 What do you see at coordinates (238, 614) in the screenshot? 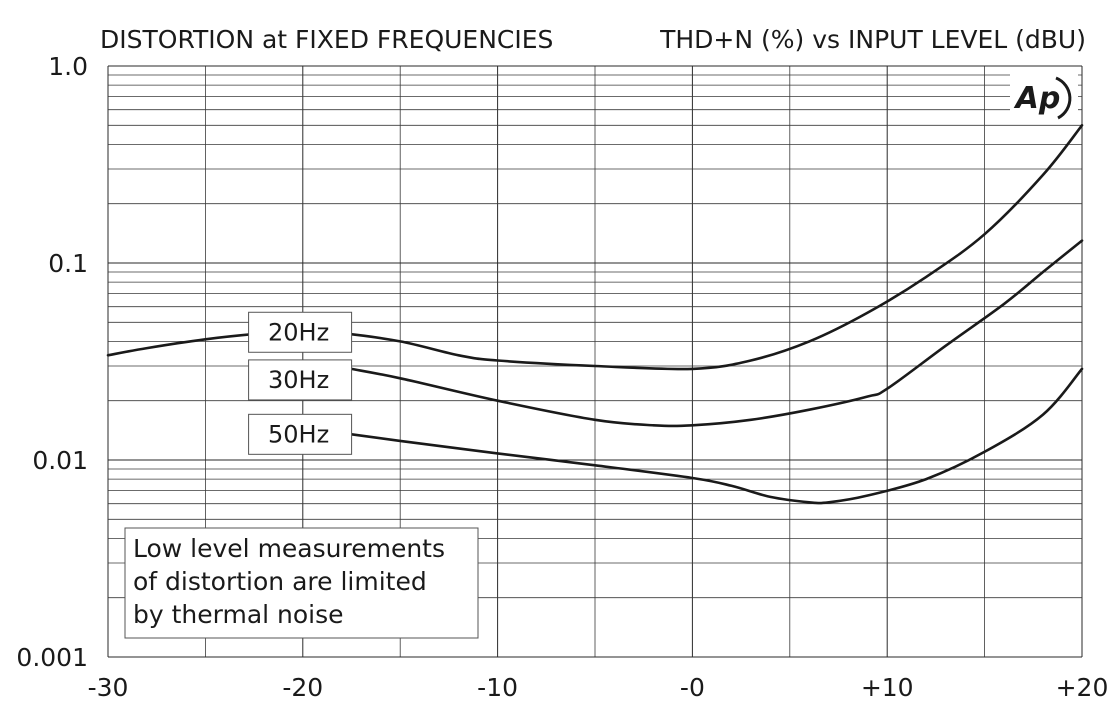
I see `annotation-line-3: by thermal noise` at bounding box center [238, 614].